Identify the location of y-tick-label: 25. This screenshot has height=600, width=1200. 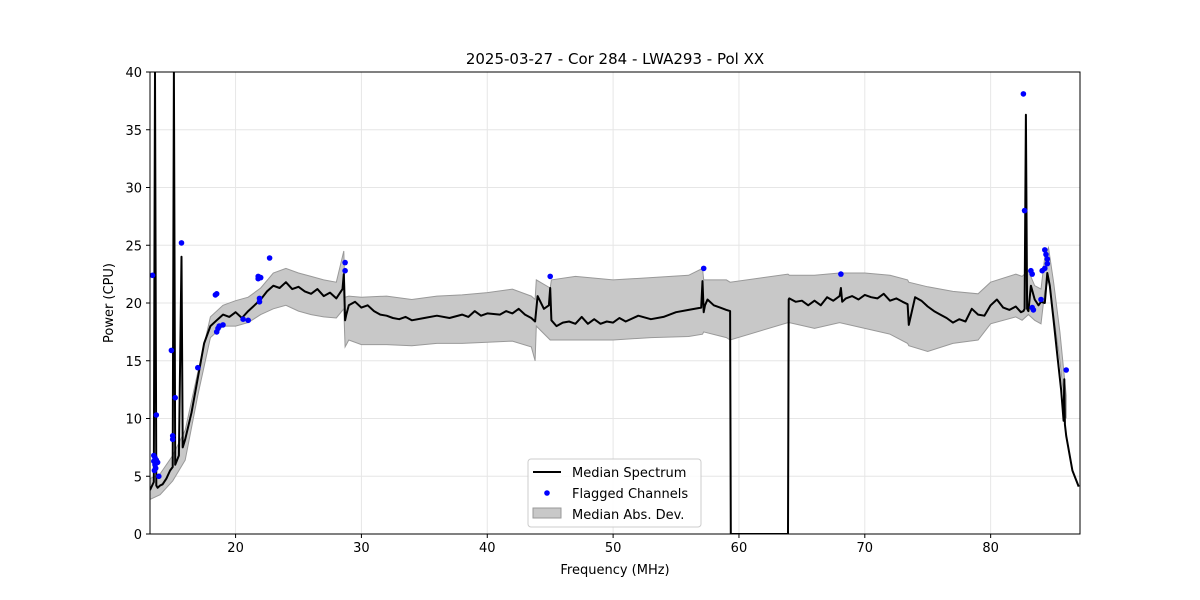
(133, 246).